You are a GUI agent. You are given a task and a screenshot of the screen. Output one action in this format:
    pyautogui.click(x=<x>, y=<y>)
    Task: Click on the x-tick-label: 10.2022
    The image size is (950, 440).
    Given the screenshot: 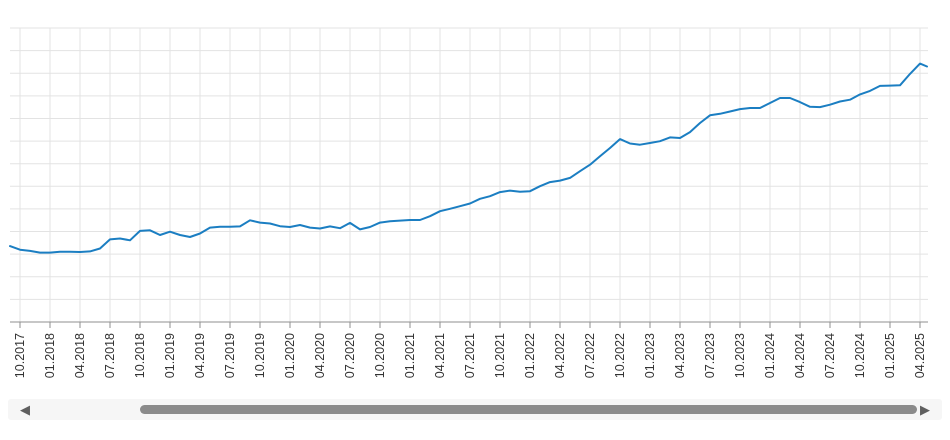 What is the action you would take?
    pyautogui.click(x=620, y=355)
    